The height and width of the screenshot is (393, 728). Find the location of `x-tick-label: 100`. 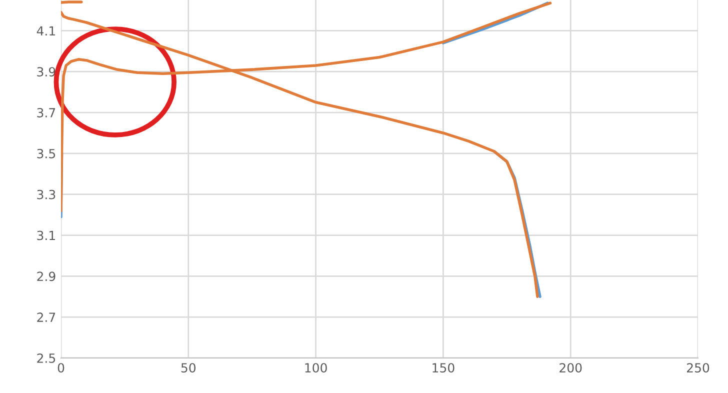

x-tick-label: 100 is located at coordinates (316, 368).